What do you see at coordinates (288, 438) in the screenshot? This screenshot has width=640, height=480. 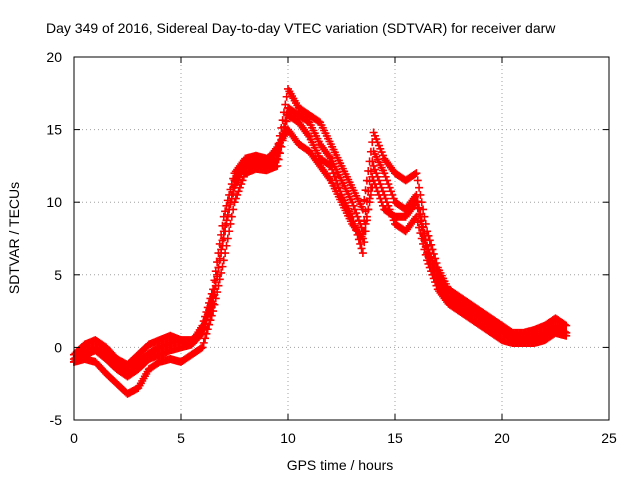 I see `x-tick-label: 10` at bounding box center [288, 438].